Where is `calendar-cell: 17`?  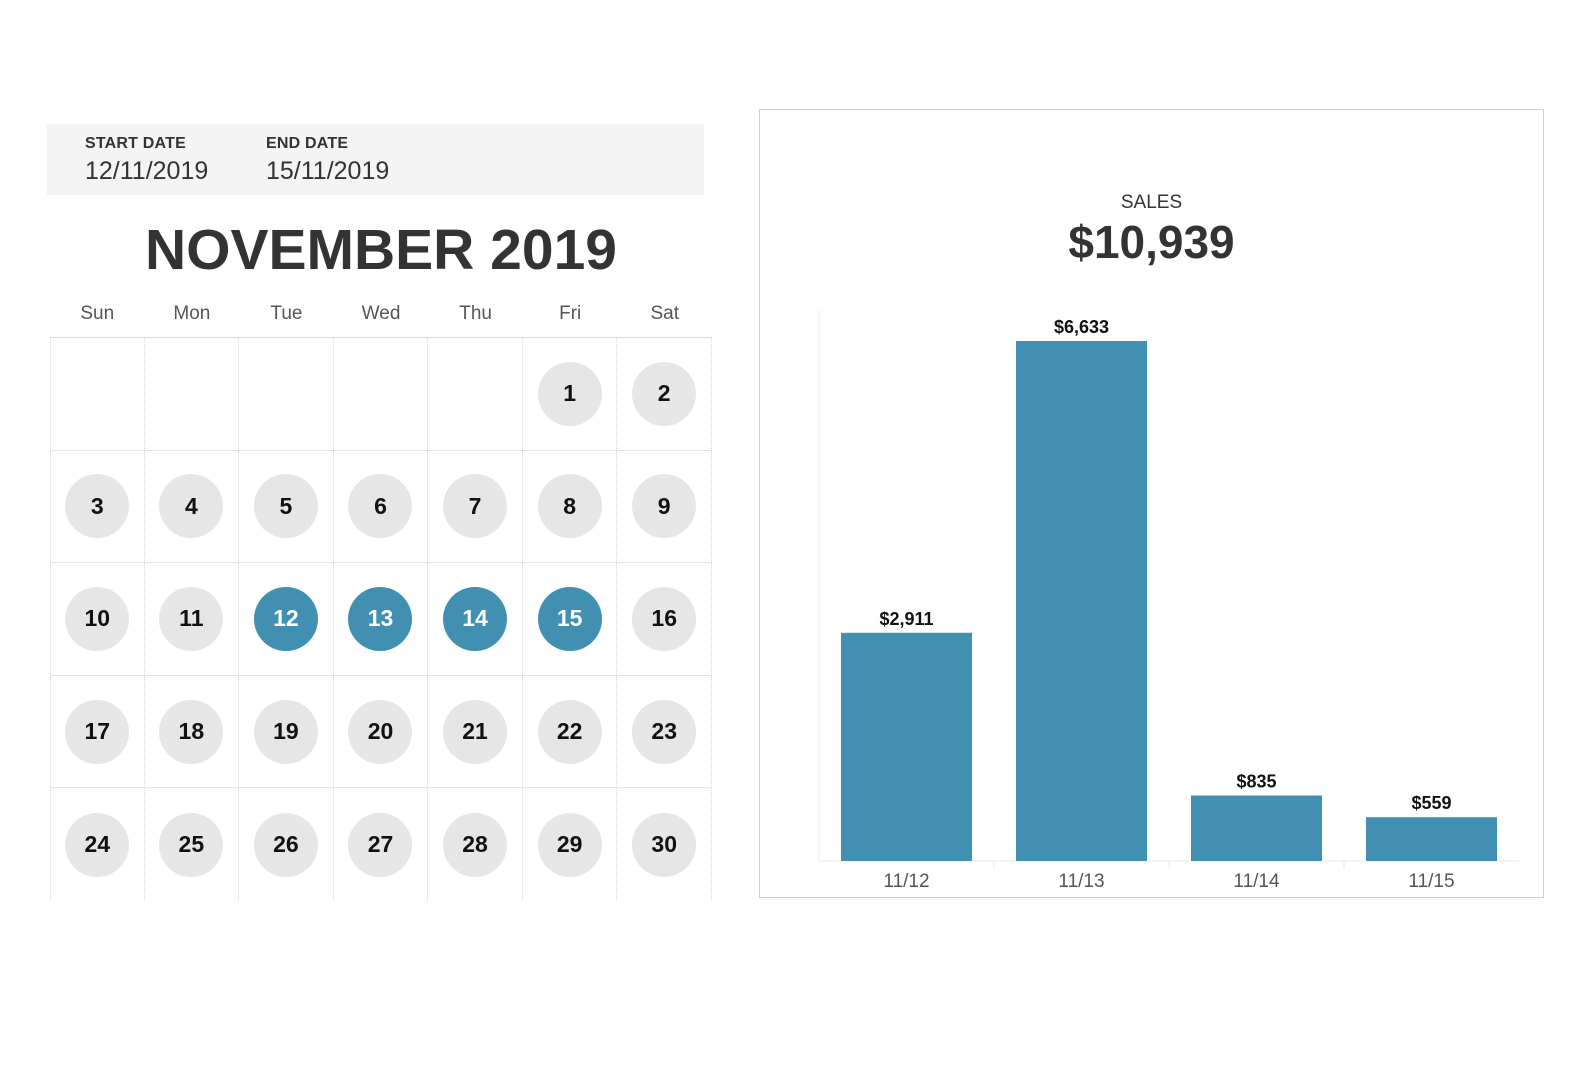 calendar-cell: 17 is located at coordinates (97, 732).